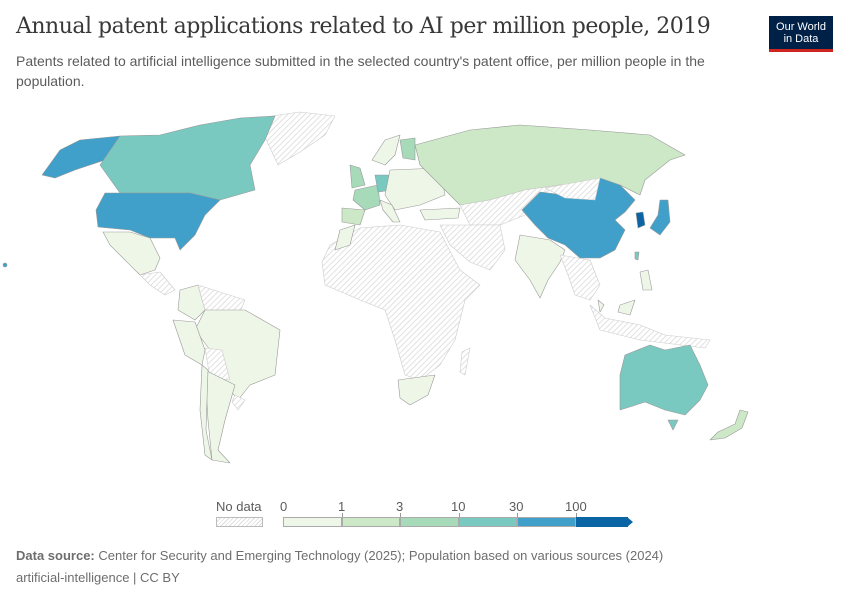  I want to click on country-south-africa, so click(416, 390).